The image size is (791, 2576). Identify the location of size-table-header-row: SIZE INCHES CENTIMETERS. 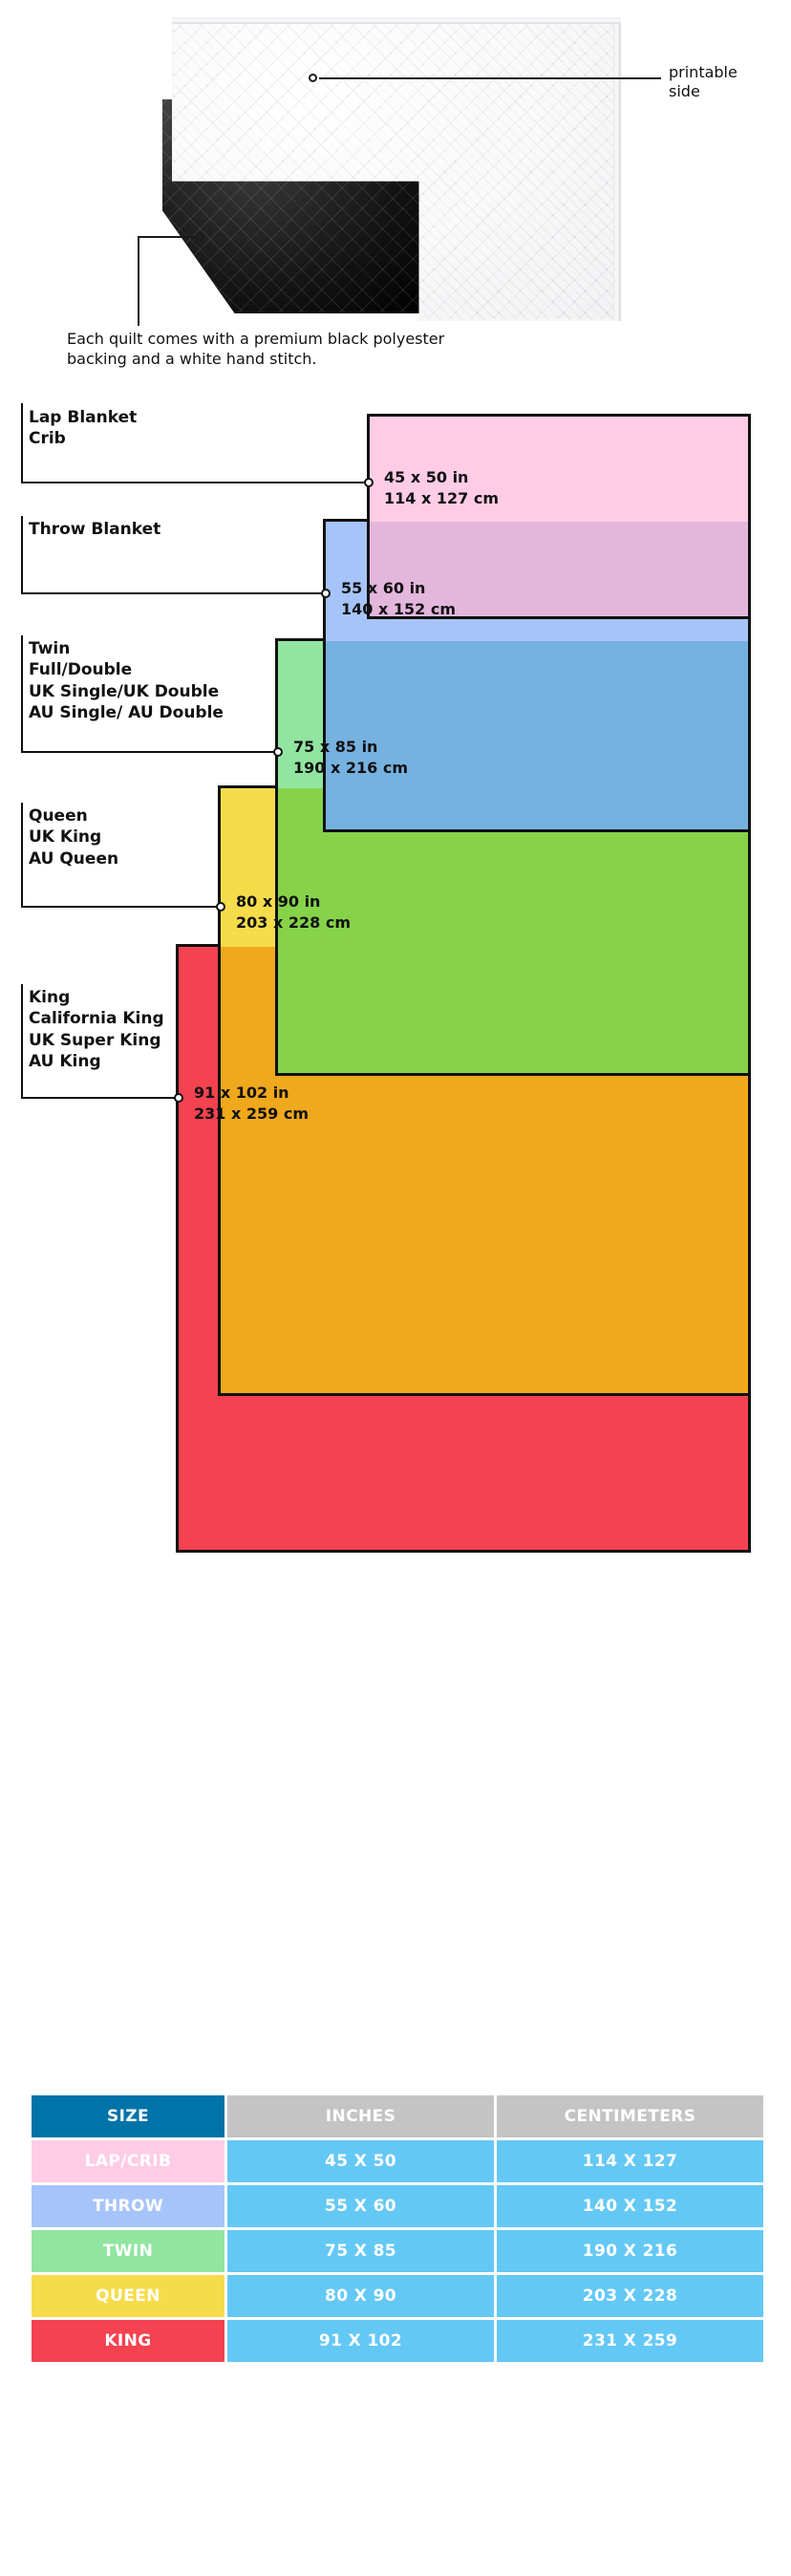
(397, 2116).